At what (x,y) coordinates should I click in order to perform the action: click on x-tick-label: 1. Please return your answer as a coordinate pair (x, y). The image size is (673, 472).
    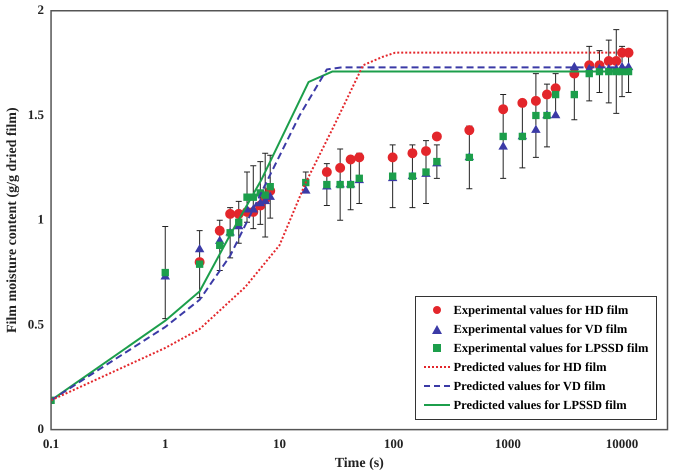
    Looking at the image, I should click on (165, 443).